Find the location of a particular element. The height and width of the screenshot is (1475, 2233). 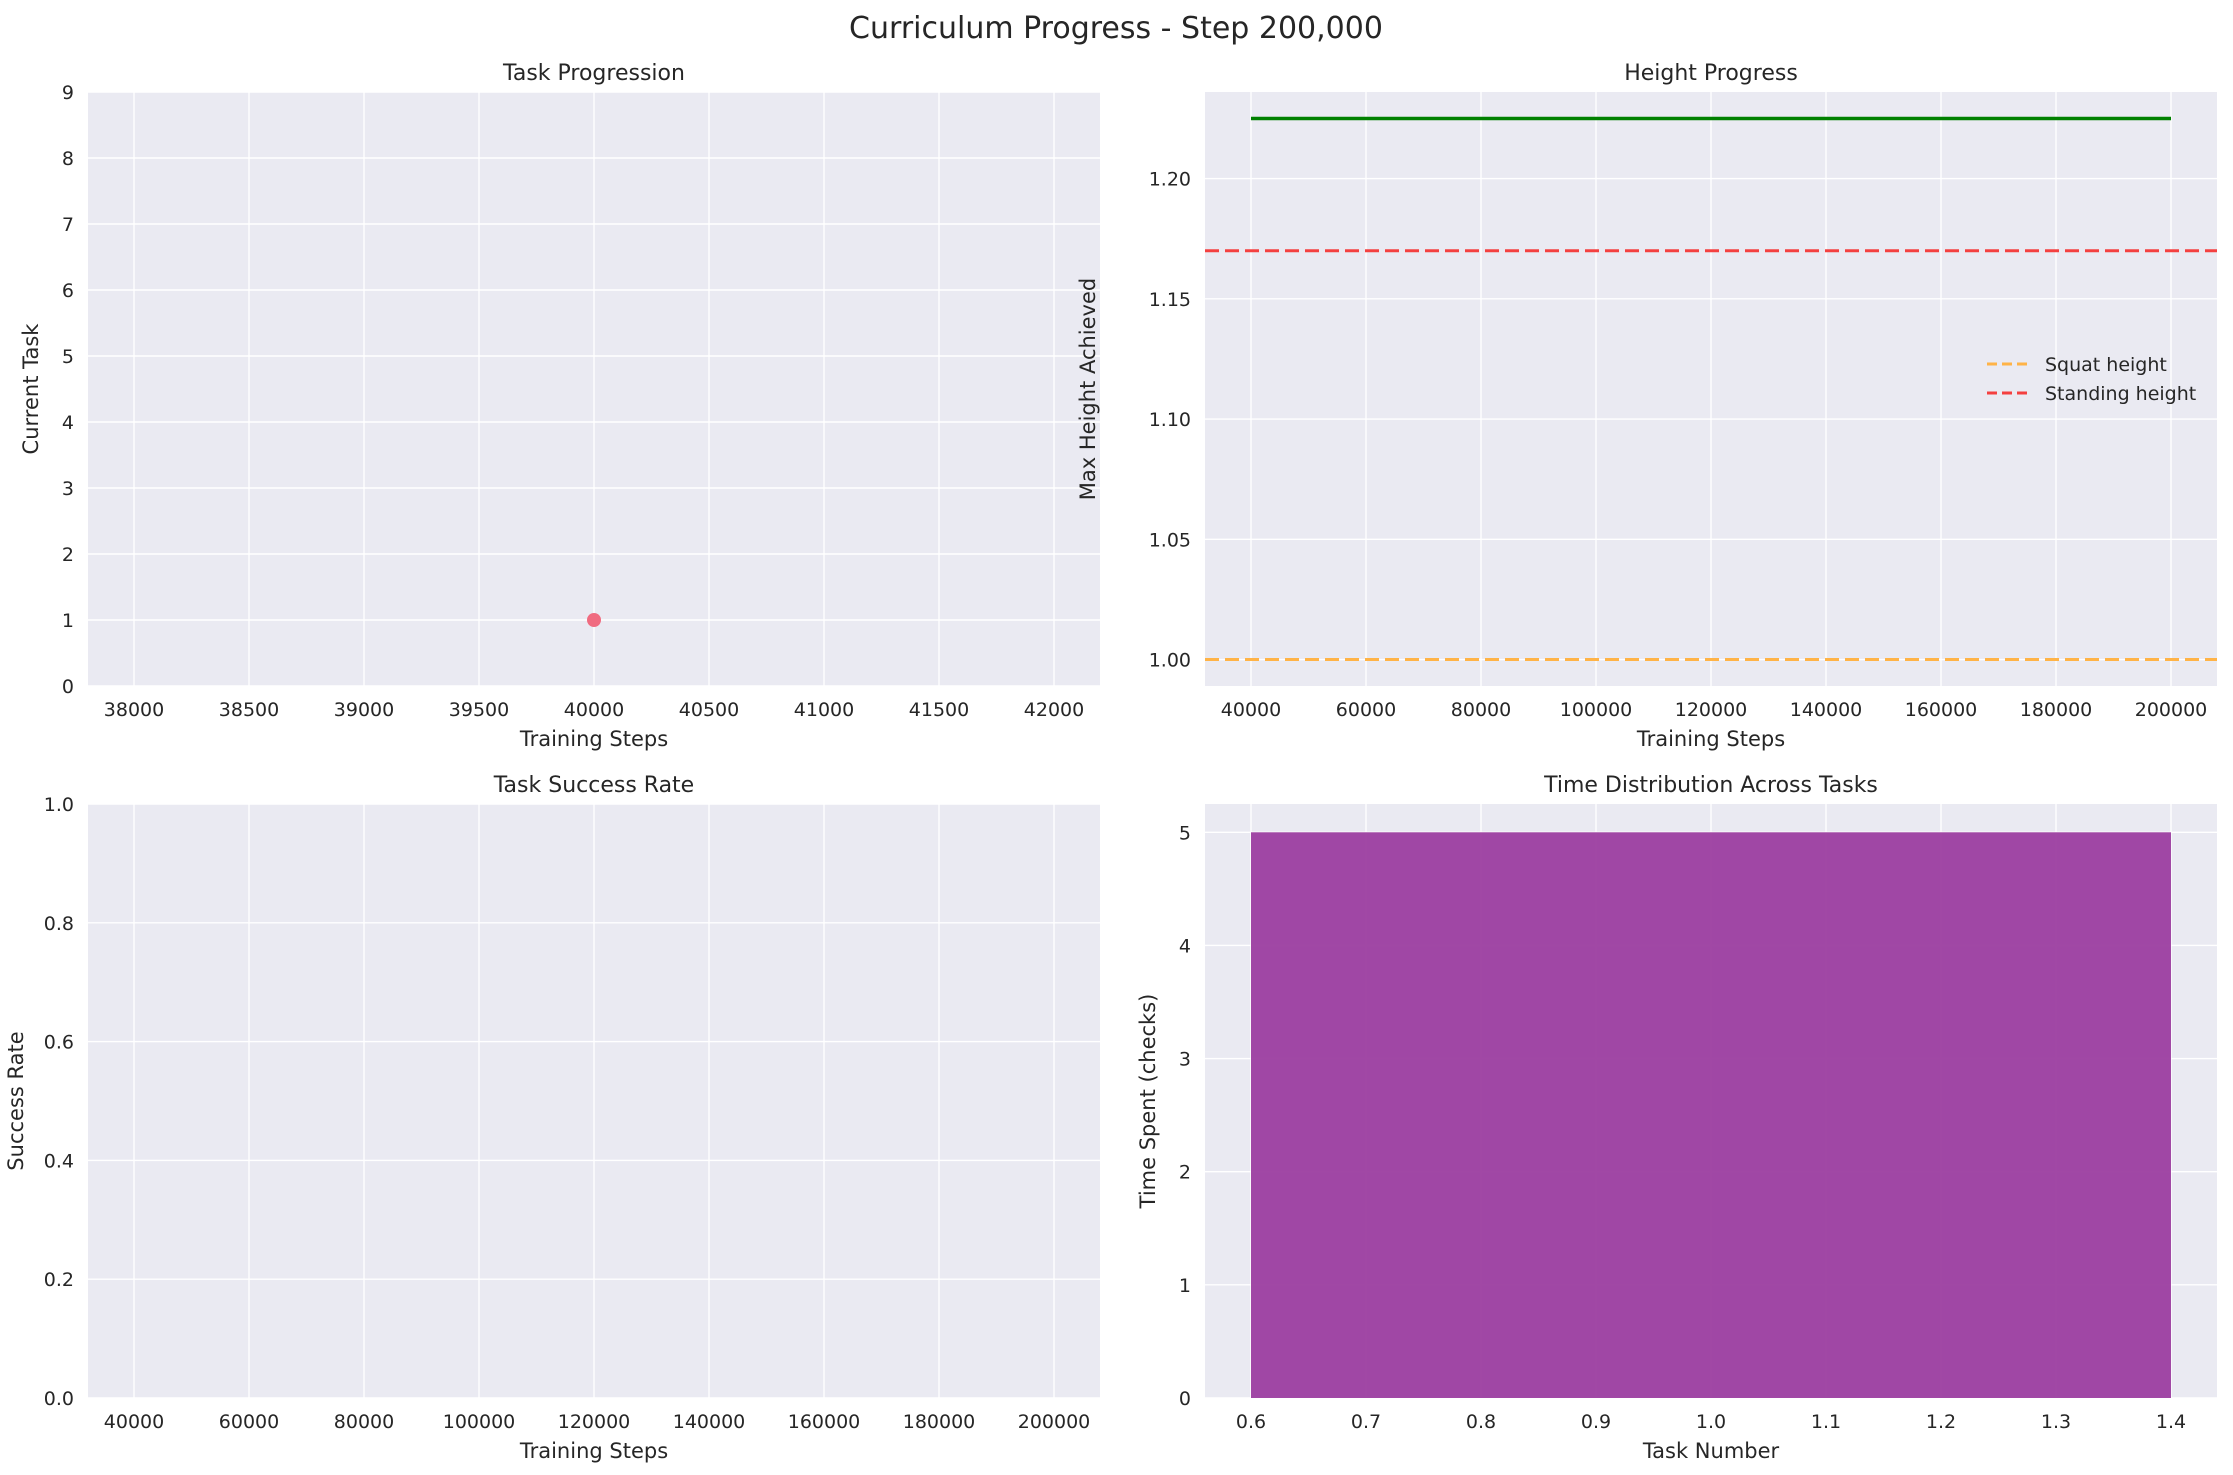

y-tick-label: 1.00 is located at coordinates (1170, 661).